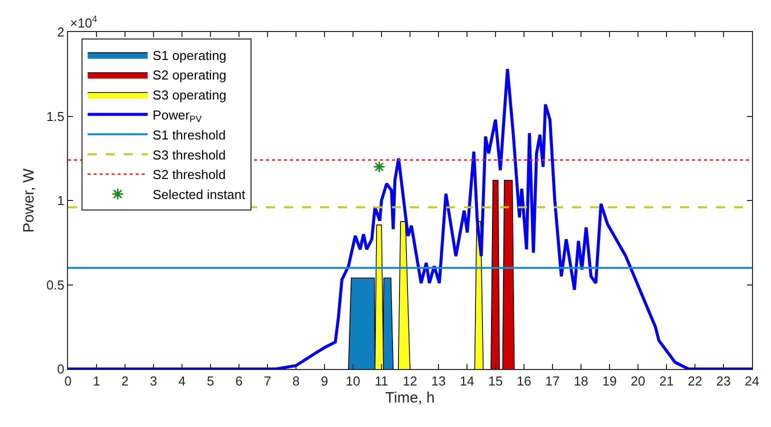  I want to click on x-tick-label: 1, so click(96, 381).